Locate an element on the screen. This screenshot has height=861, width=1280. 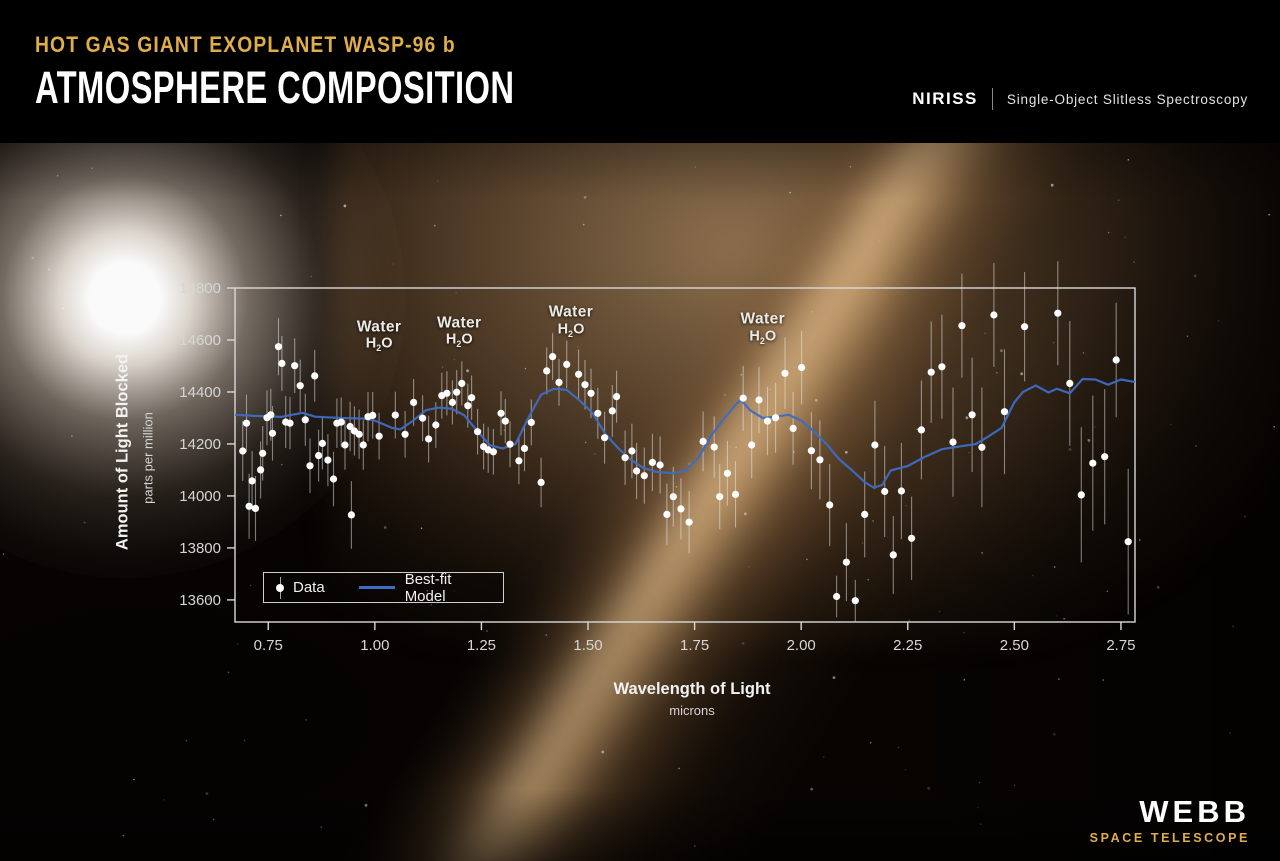
x-axis-label: Wavelength of Light is located at coordinates (692, 689).